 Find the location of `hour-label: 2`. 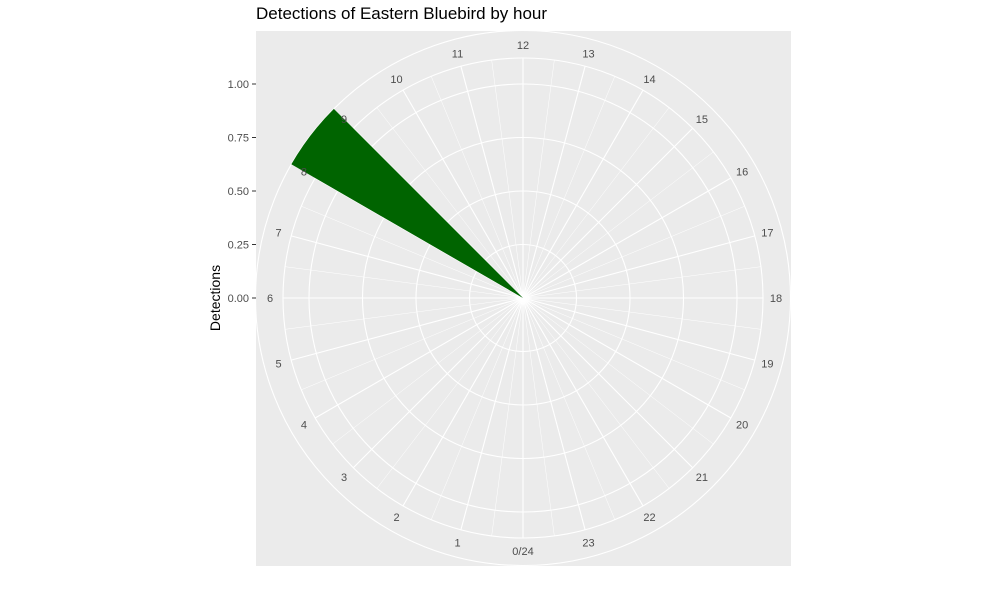

hour-label: 2 is located at coordinates (396, 518).